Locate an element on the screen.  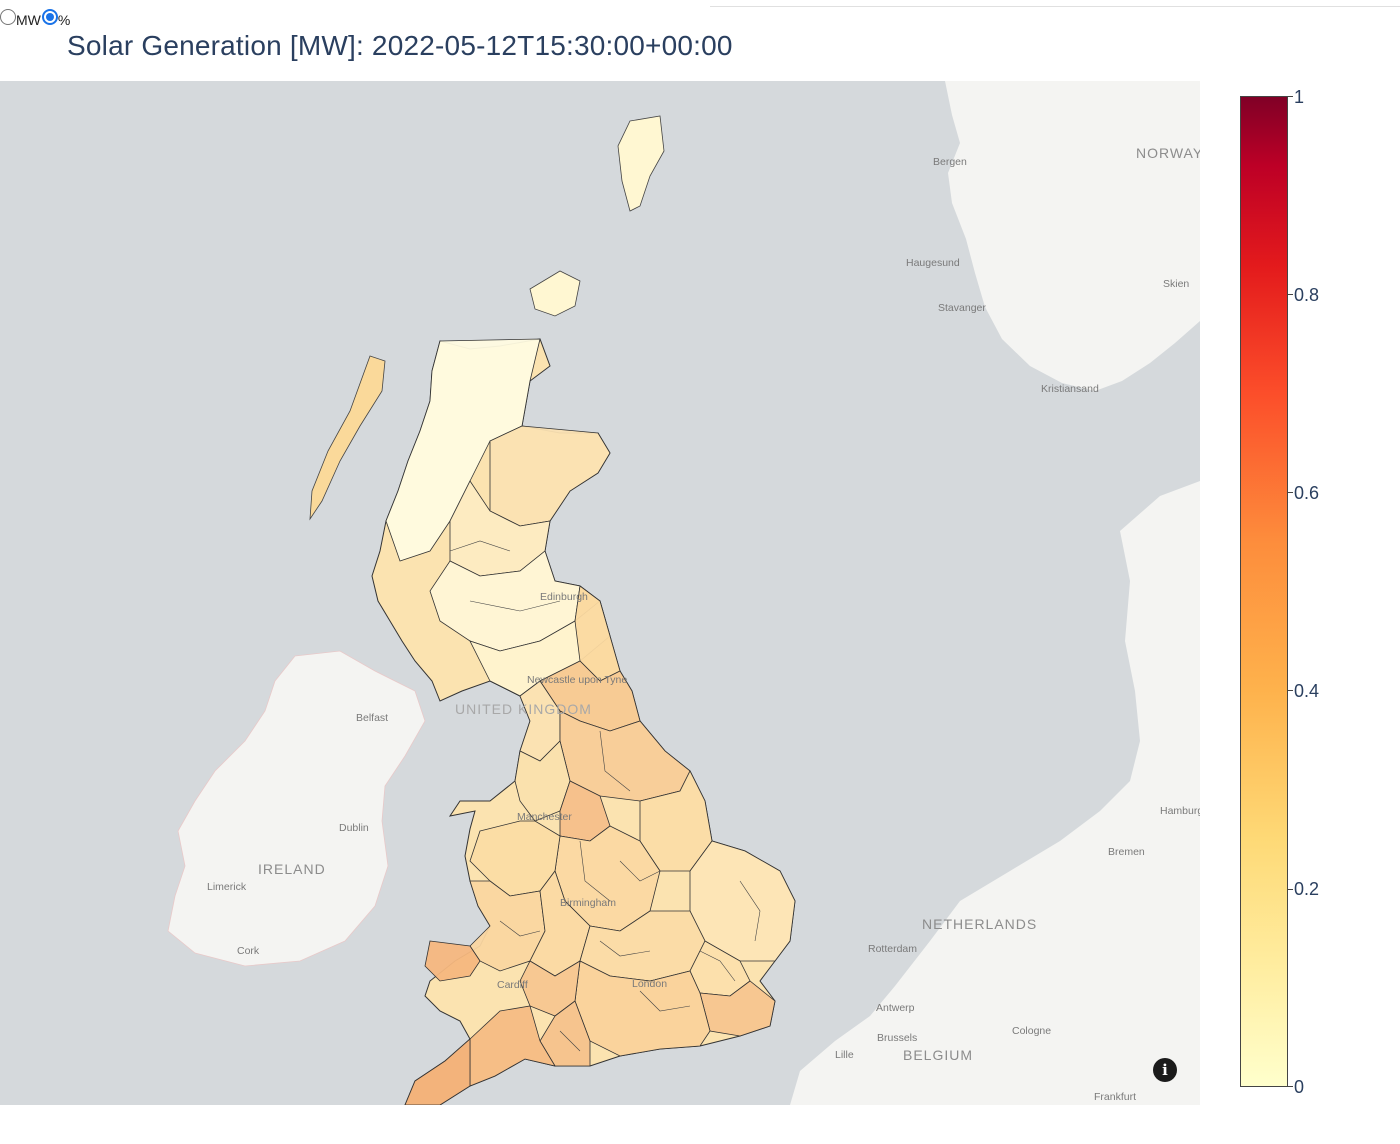
radio-percent is located at coordinates (49, 17).